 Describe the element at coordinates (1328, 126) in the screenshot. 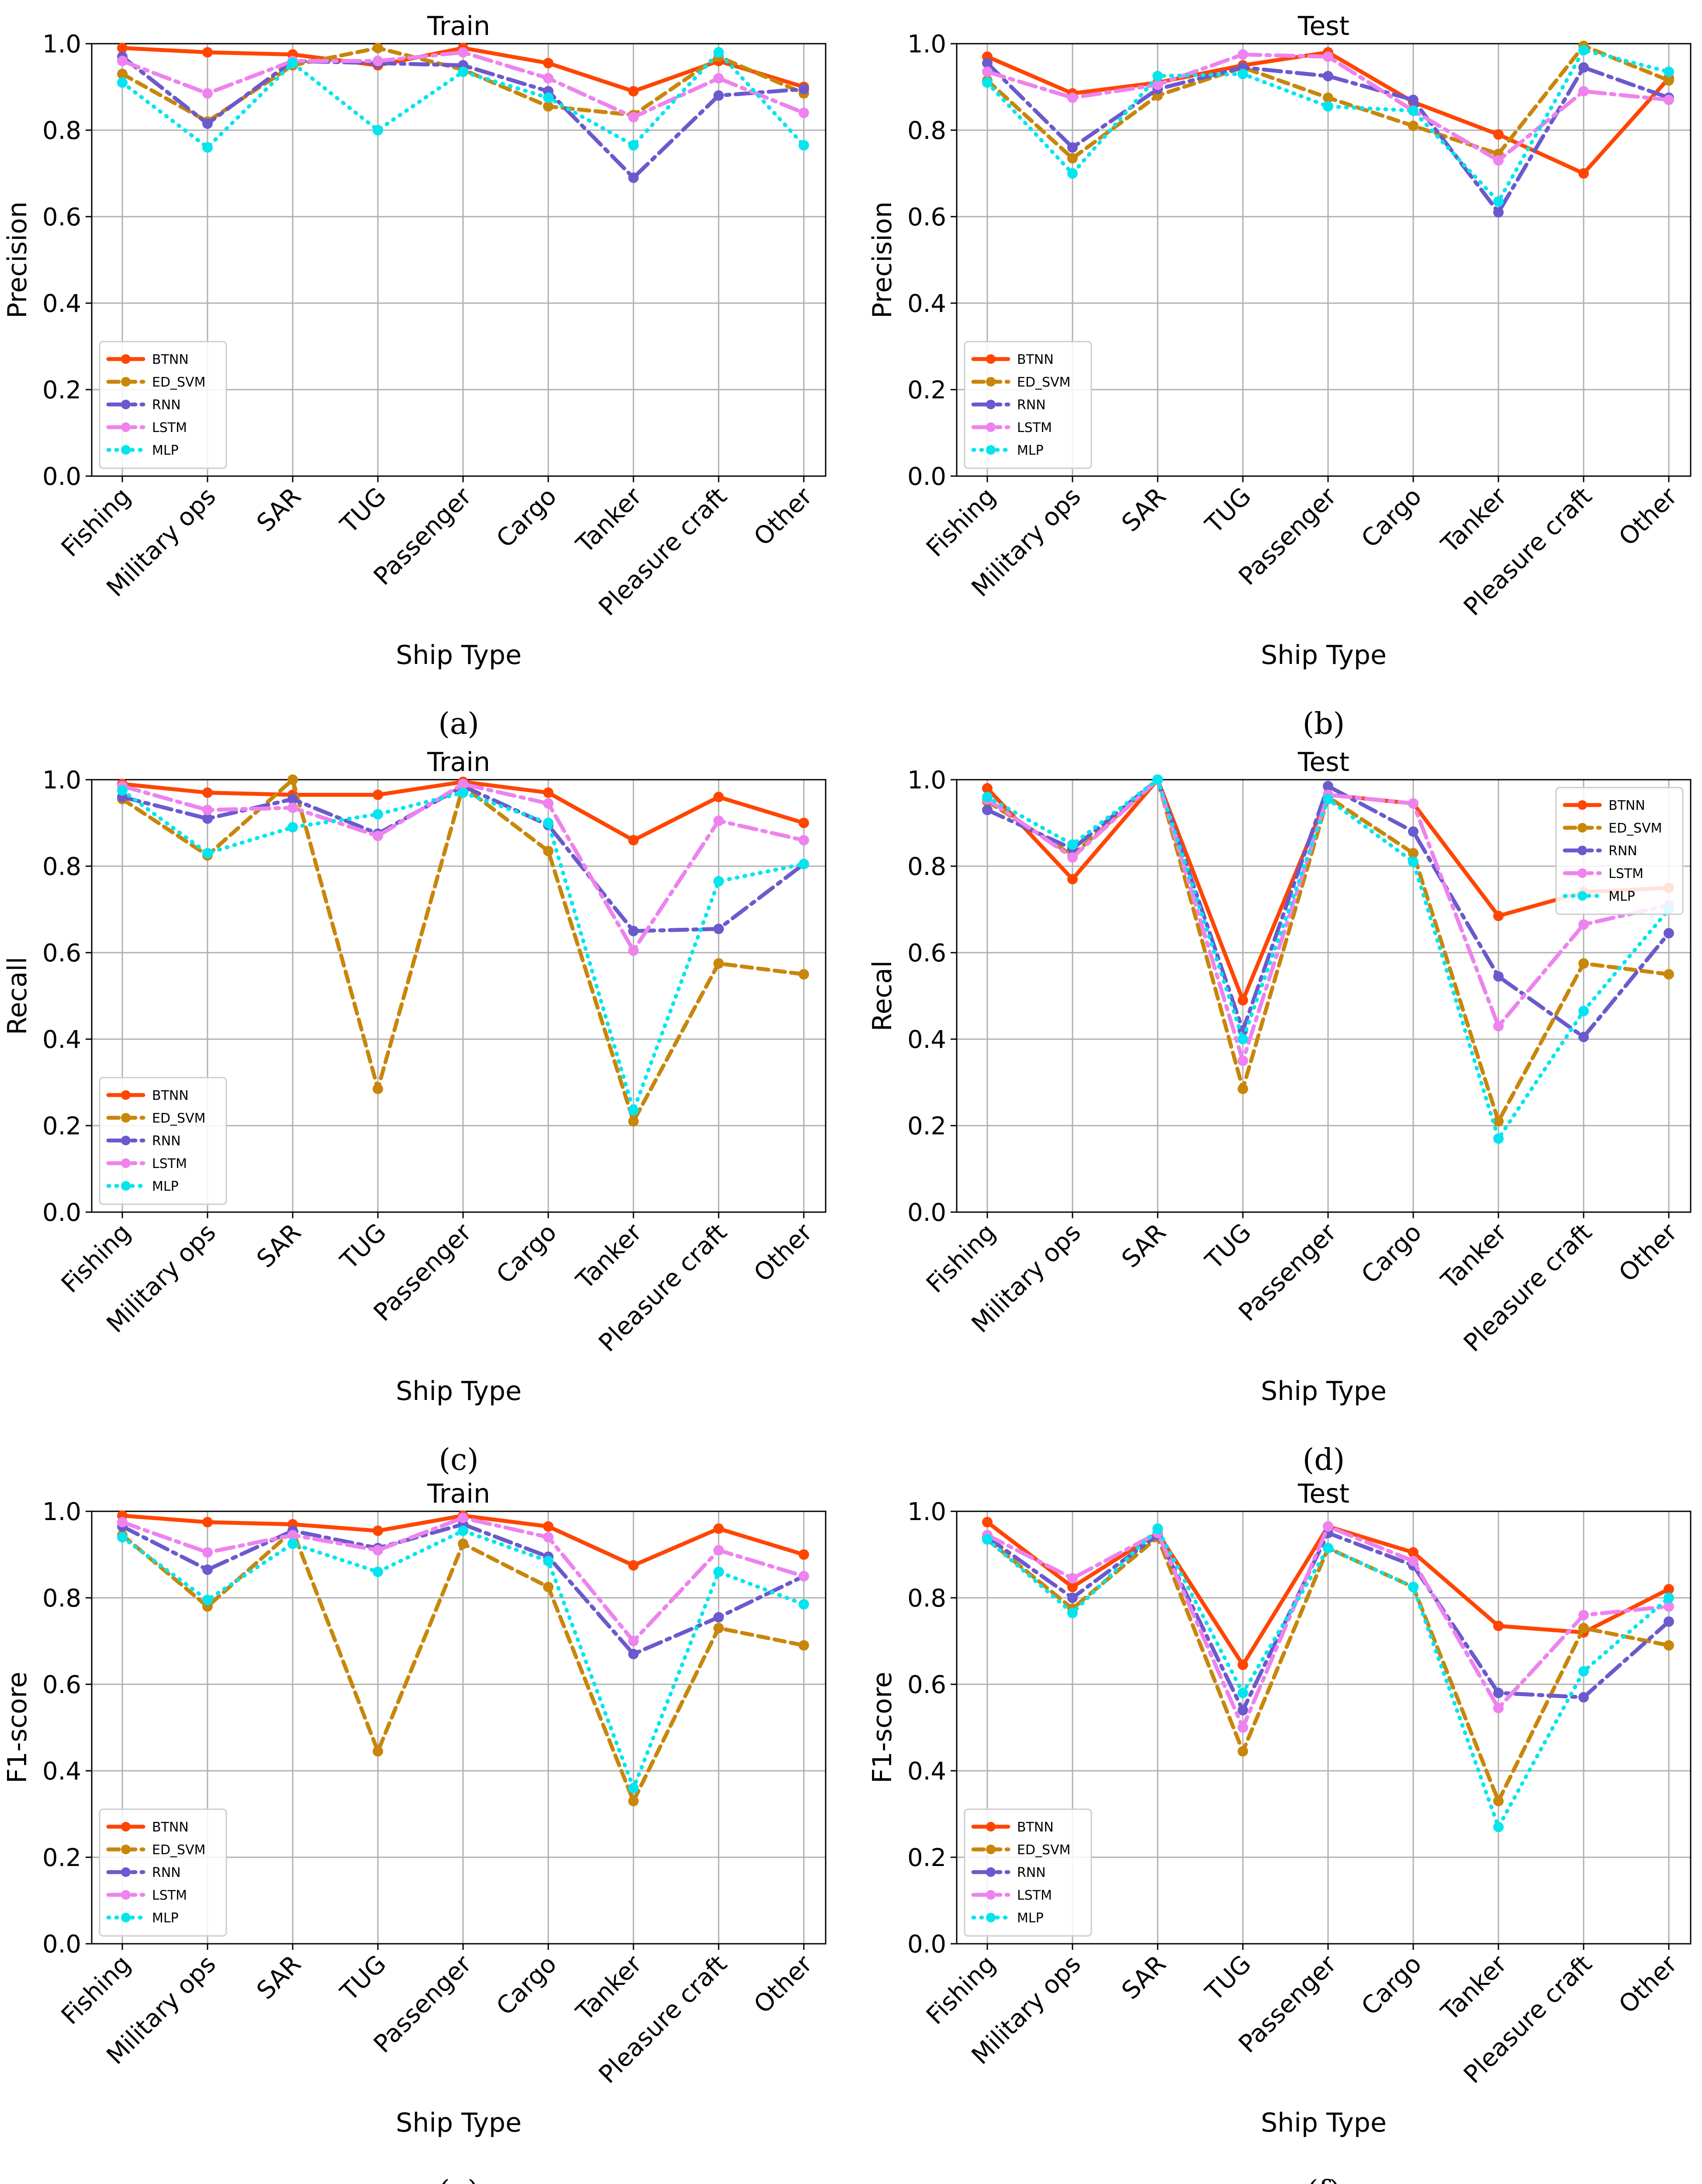

I see `series-line-mlp` at that location.